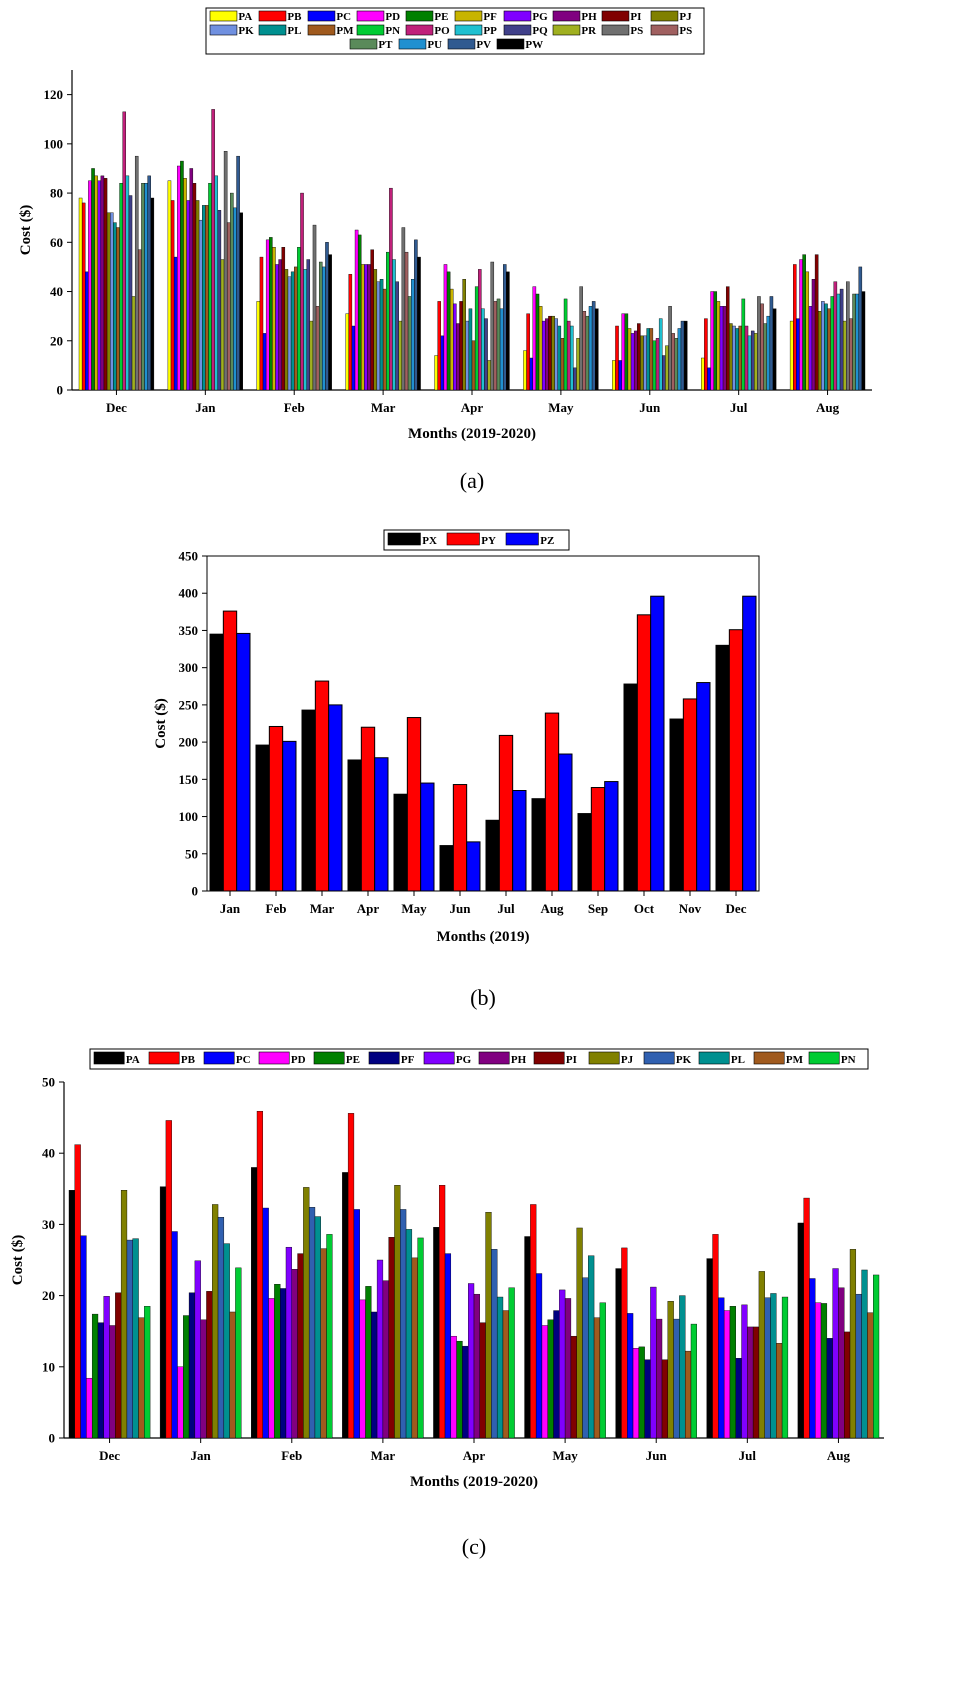  Describe the element at coordinates (578, 364) in the screenshot. I see `bar-pr-may` at that location.